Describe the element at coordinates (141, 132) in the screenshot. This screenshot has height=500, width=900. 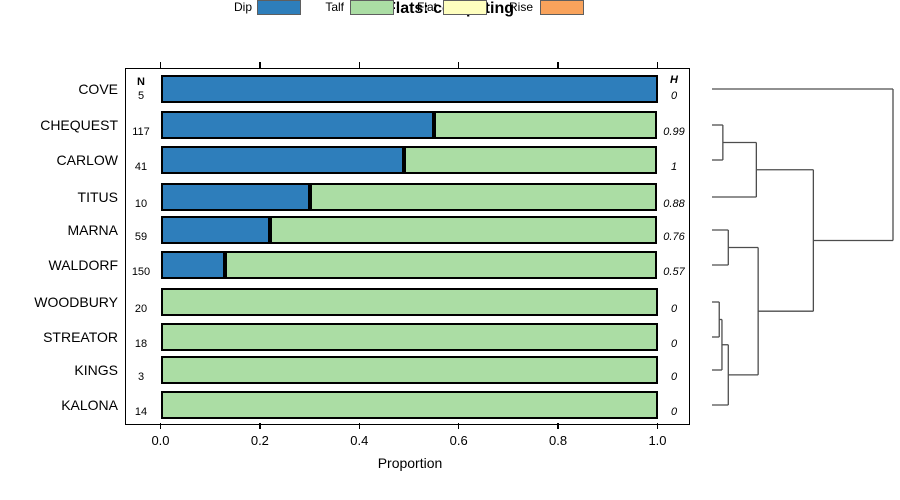
I see `n-value: 117` at that location.